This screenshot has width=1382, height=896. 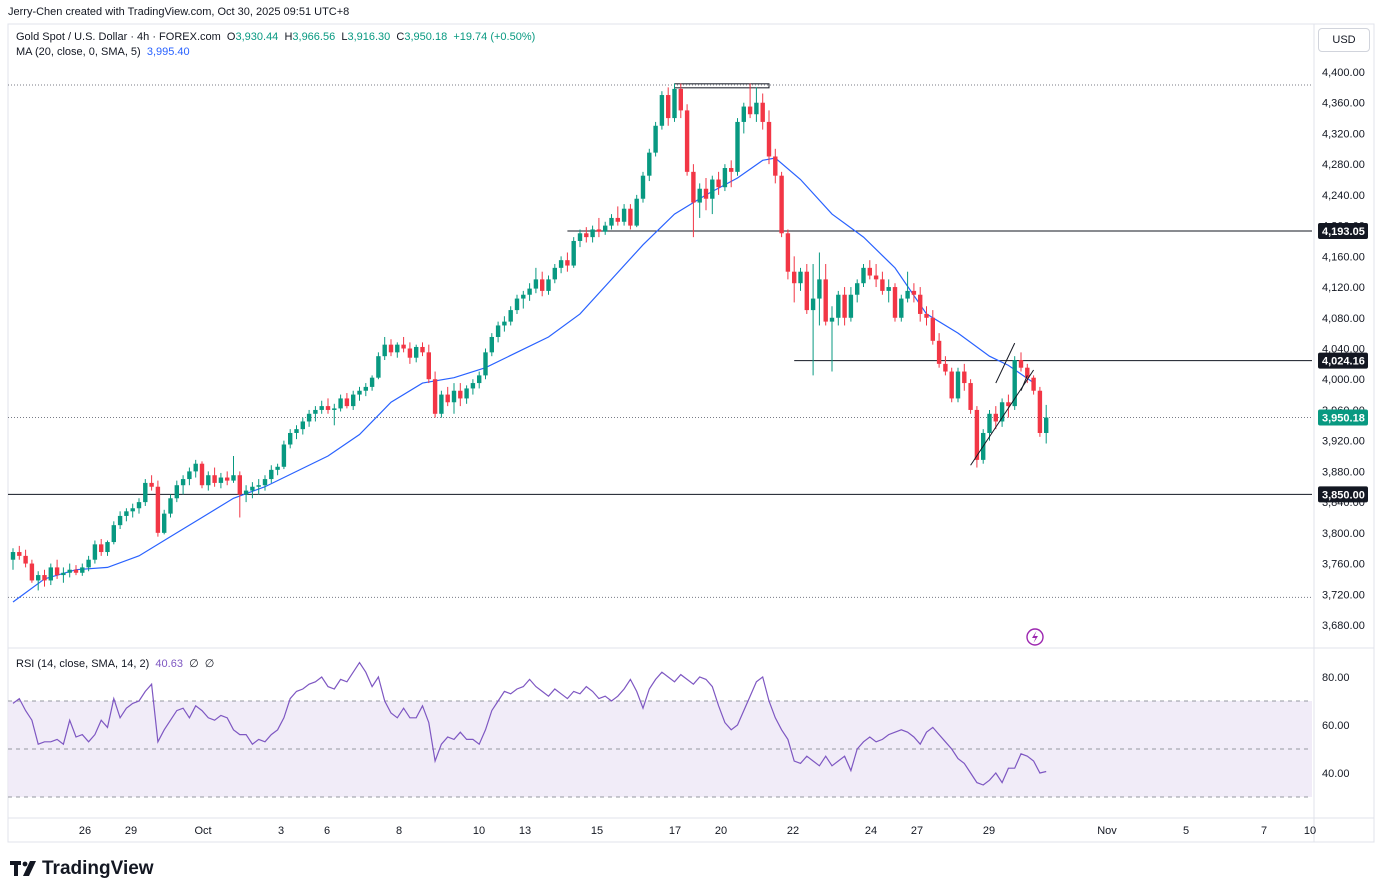 What do you see at coordinates (369, 37) in the screenshot?
I see `low-value: 3,916.30` at bounding box center [369, 37].